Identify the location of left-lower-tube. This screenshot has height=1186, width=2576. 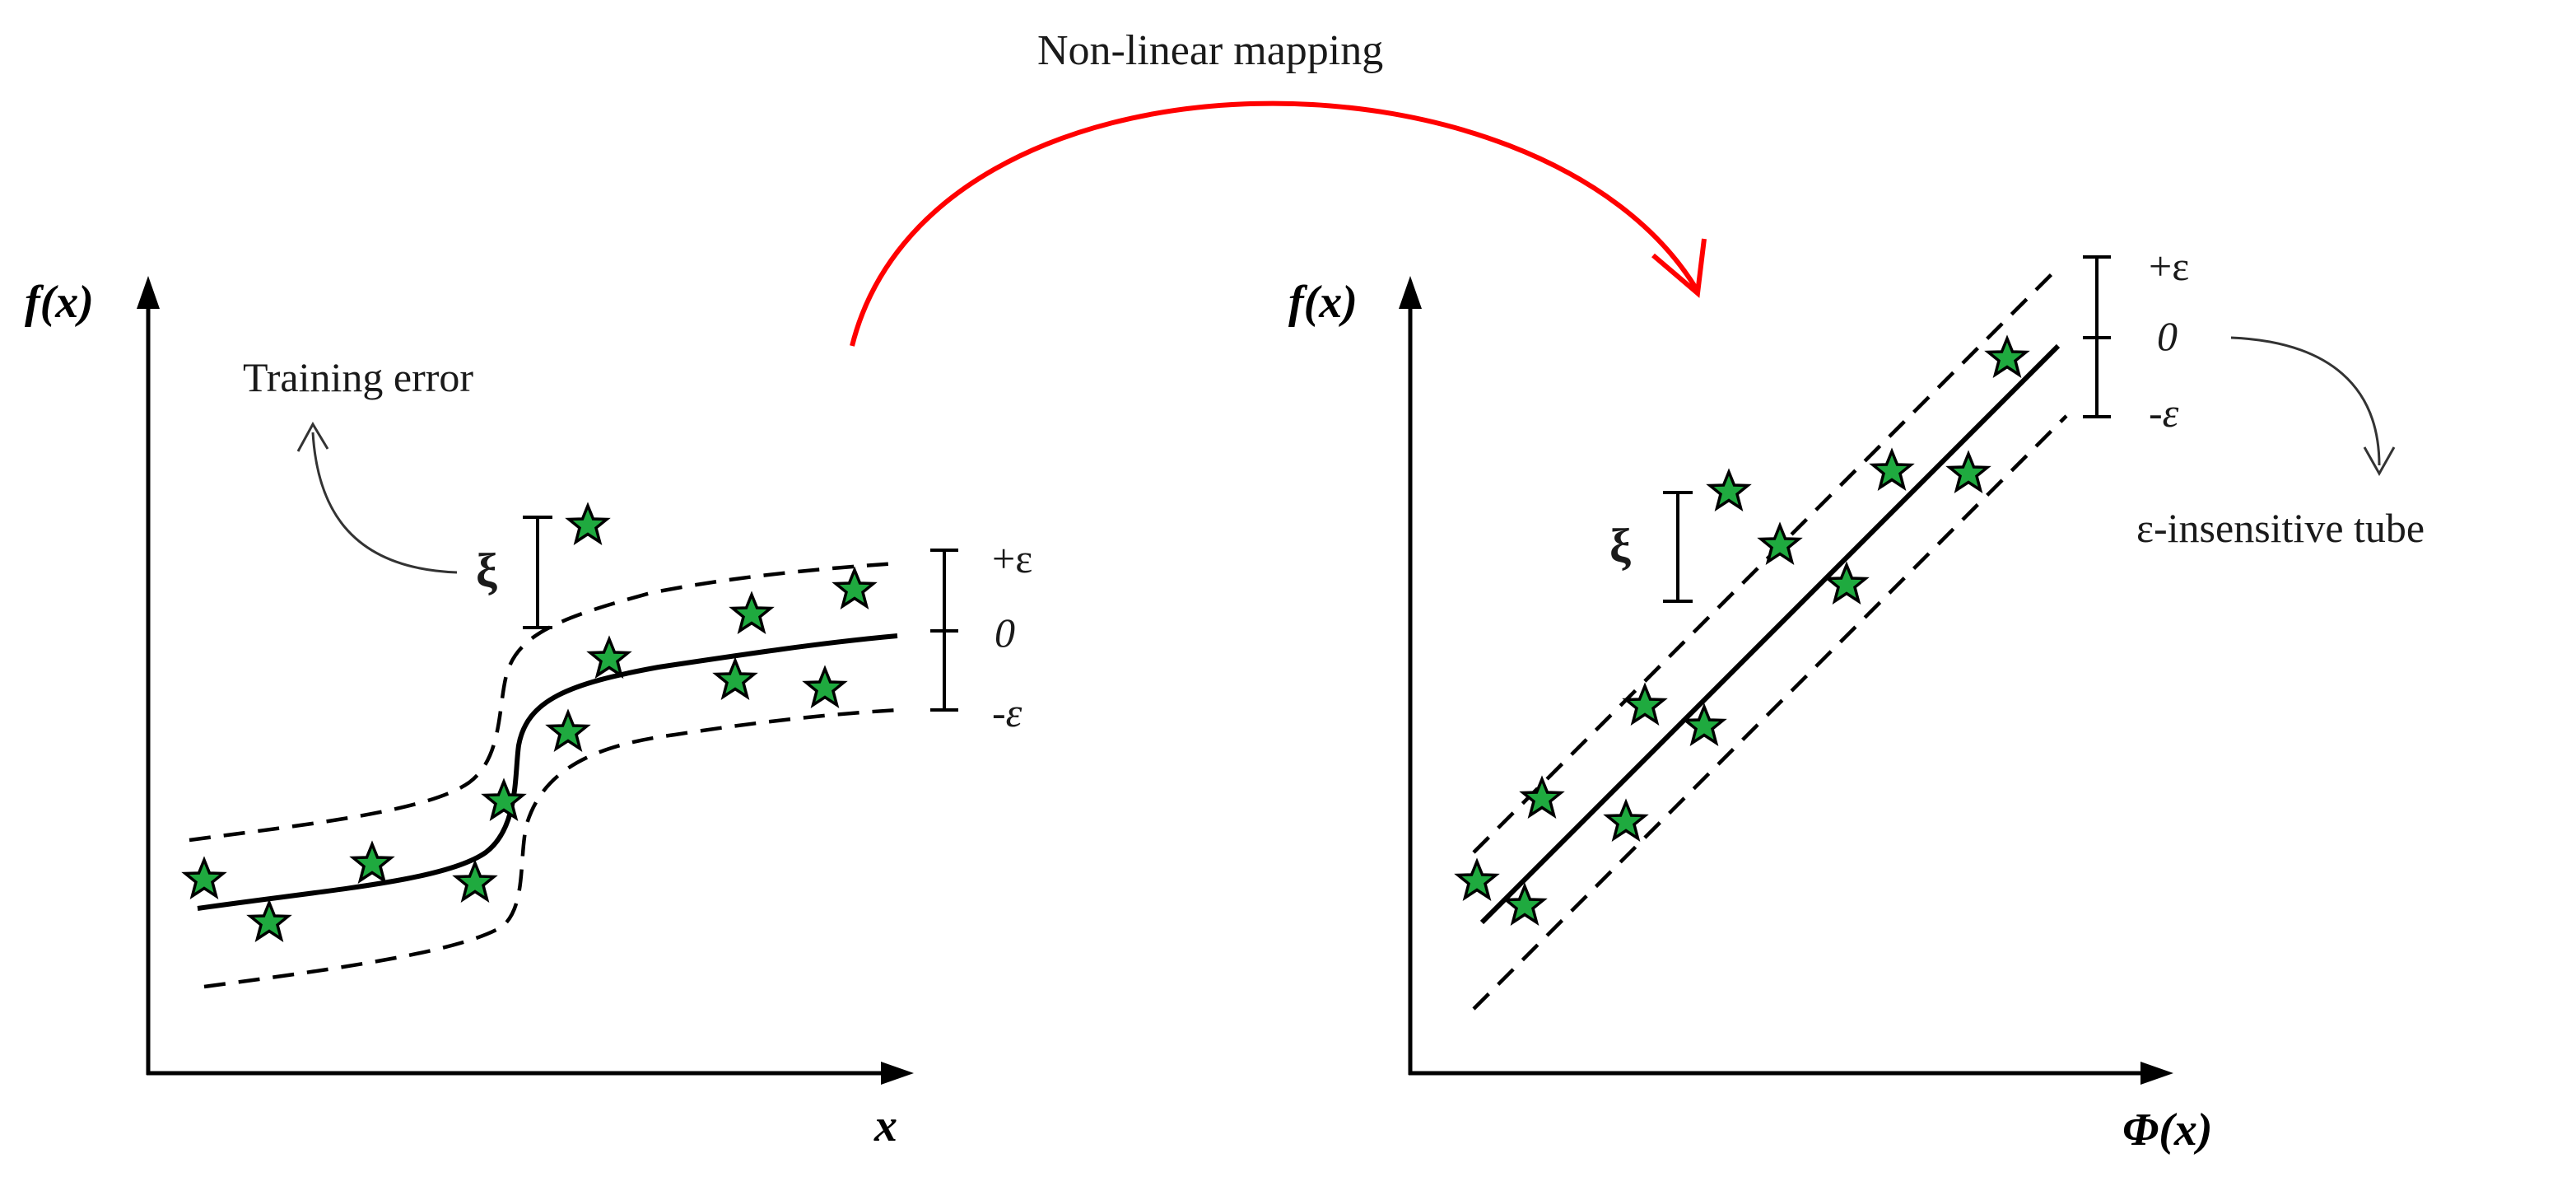
(551, 848).